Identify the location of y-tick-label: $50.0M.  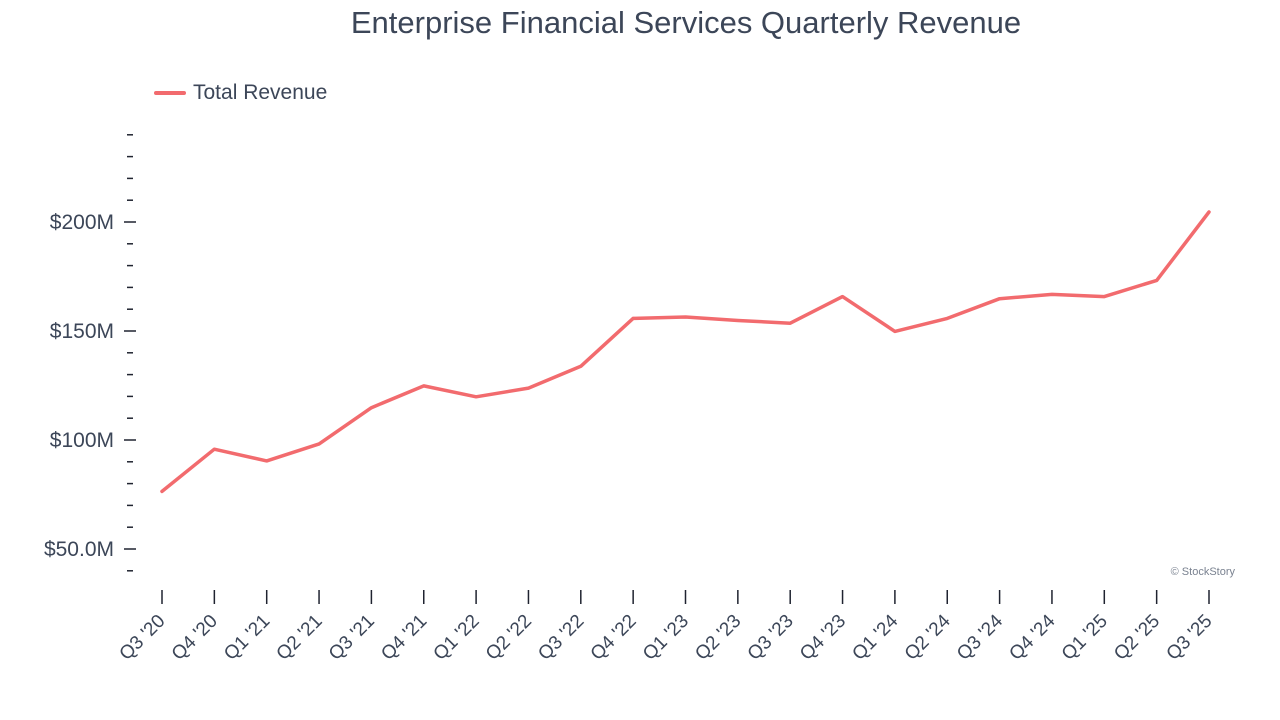
(79, 549).